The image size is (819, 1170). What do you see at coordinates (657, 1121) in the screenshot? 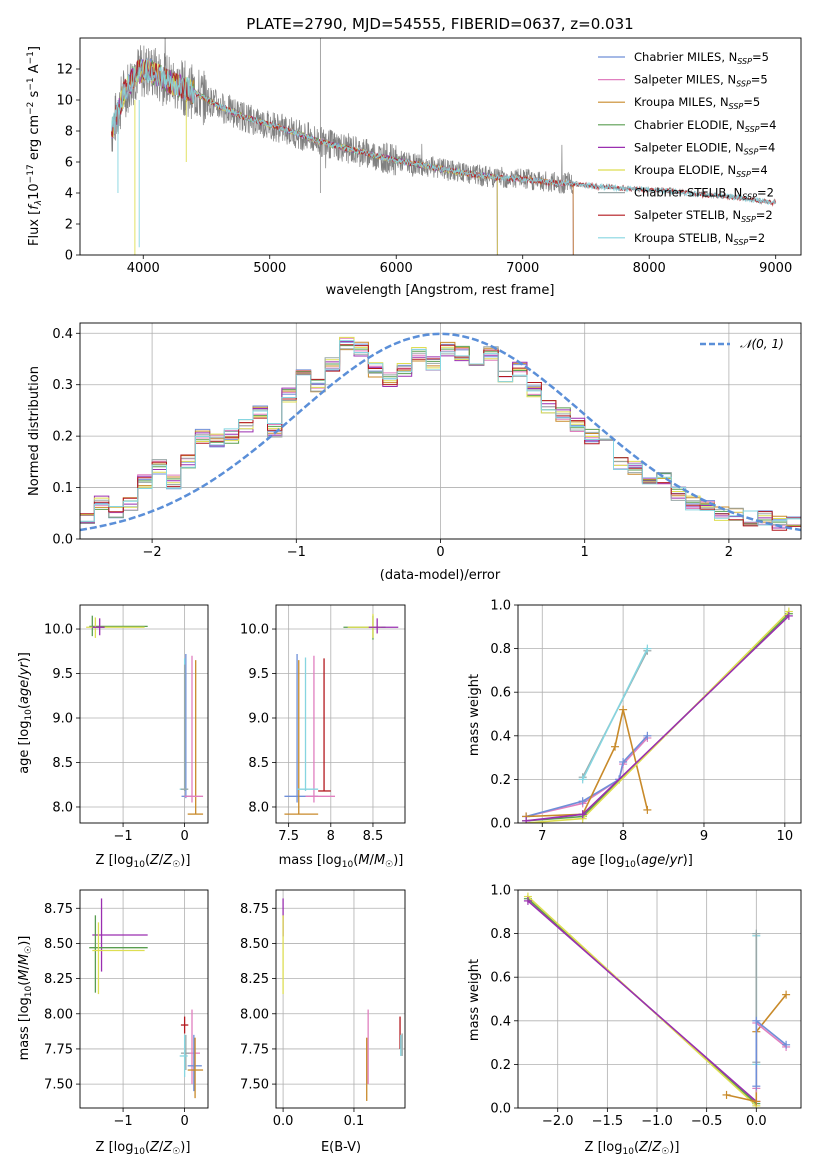
I see `x-tick-label: −1.0` at bounding box center [657, 1121].